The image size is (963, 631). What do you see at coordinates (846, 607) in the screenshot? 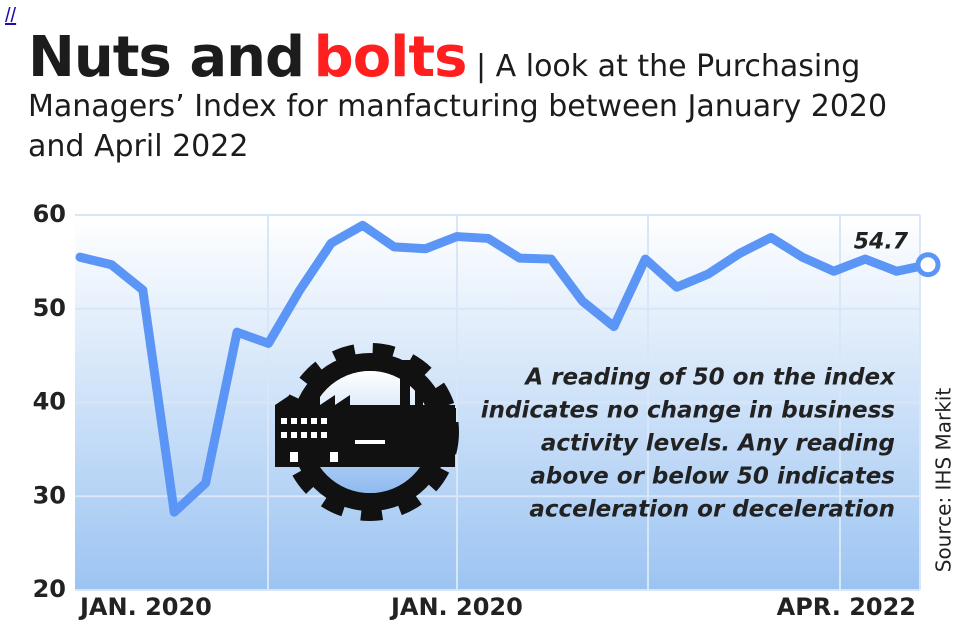
I see `x-tick-label: APR. 2022` at bounding box center [846, 607].